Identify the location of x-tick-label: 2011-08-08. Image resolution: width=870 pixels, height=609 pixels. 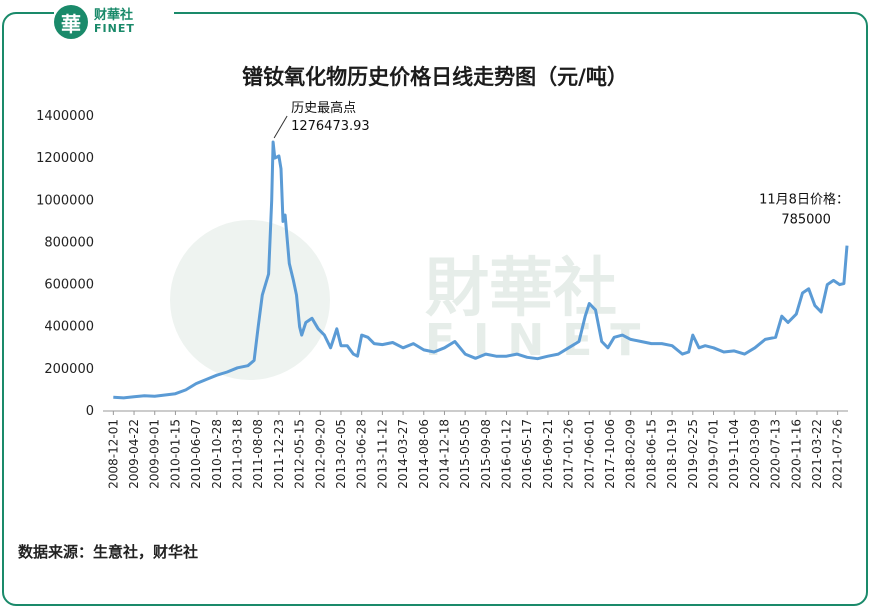
(258, 454).